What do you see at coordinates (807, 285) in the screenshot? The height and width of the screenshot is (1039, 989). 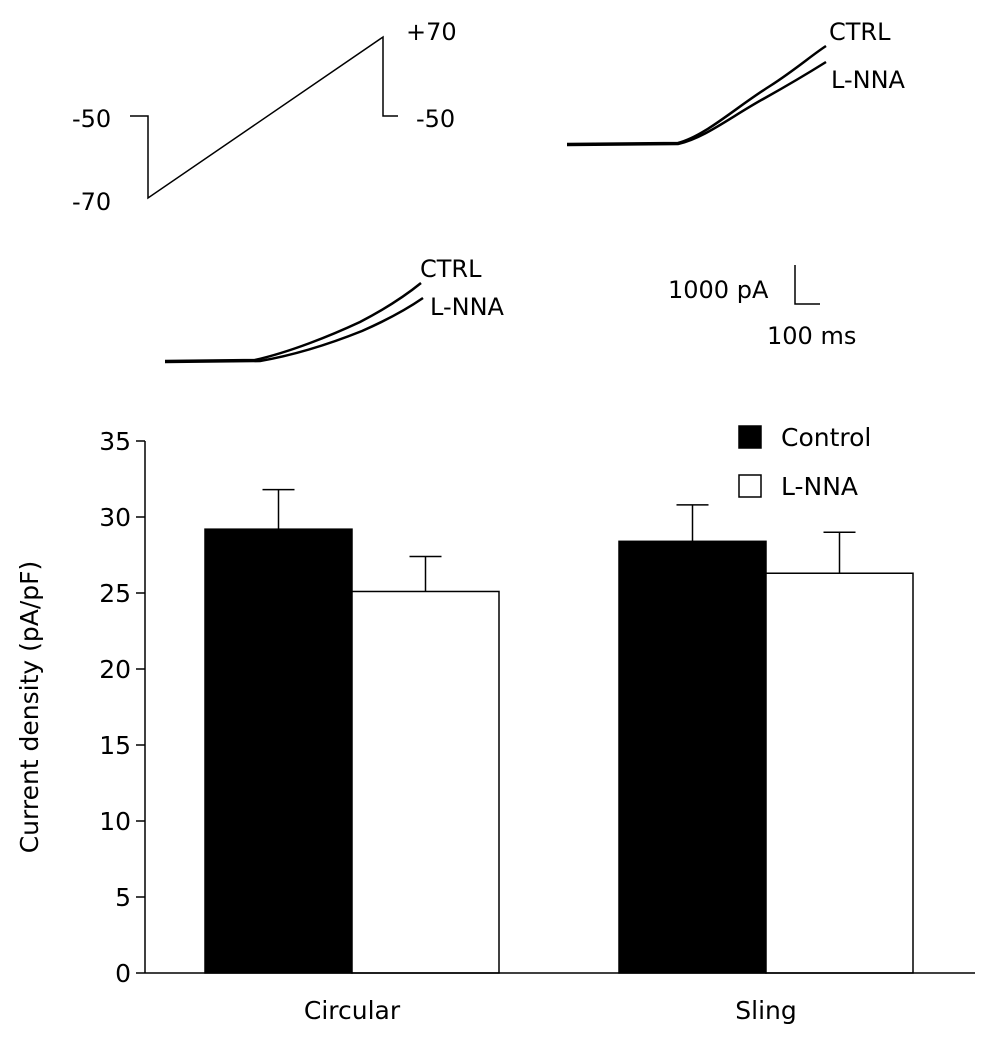 I see `scale-bar-lines` at bounding box center [807, 285].